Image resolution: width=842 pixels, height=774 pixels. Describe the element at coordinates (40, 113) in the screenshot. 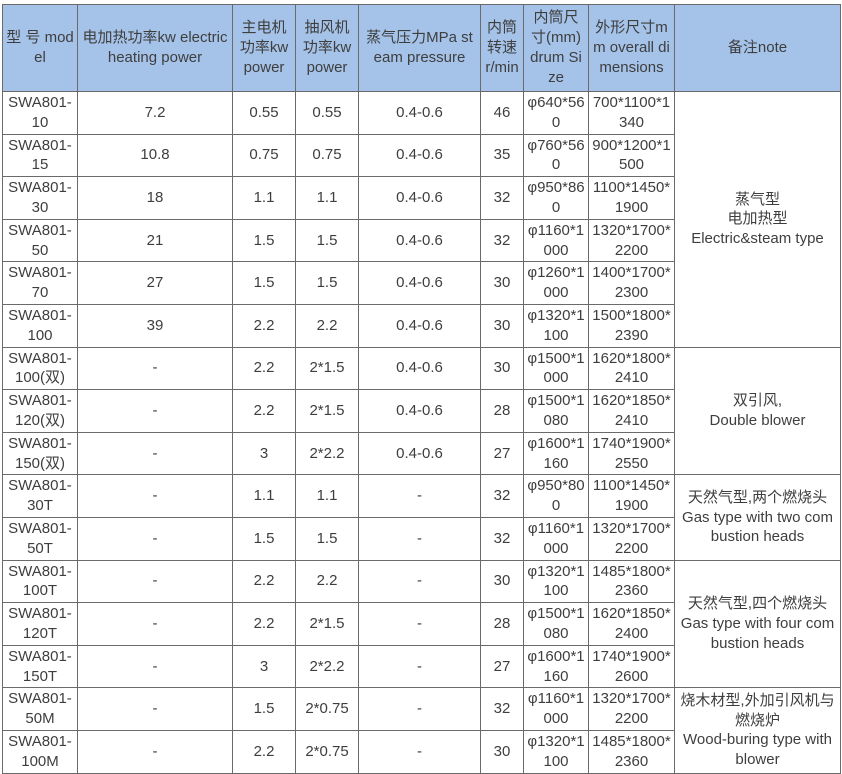

I see `cell-model: SWA801-10` at that location.